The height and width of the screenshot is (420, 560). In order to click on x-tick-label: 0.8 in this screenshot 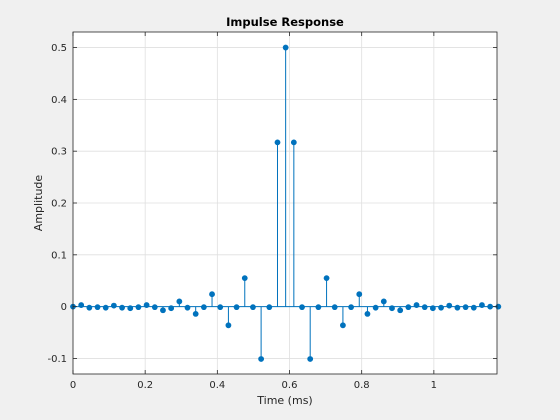, I will do `click(362, 385)`.